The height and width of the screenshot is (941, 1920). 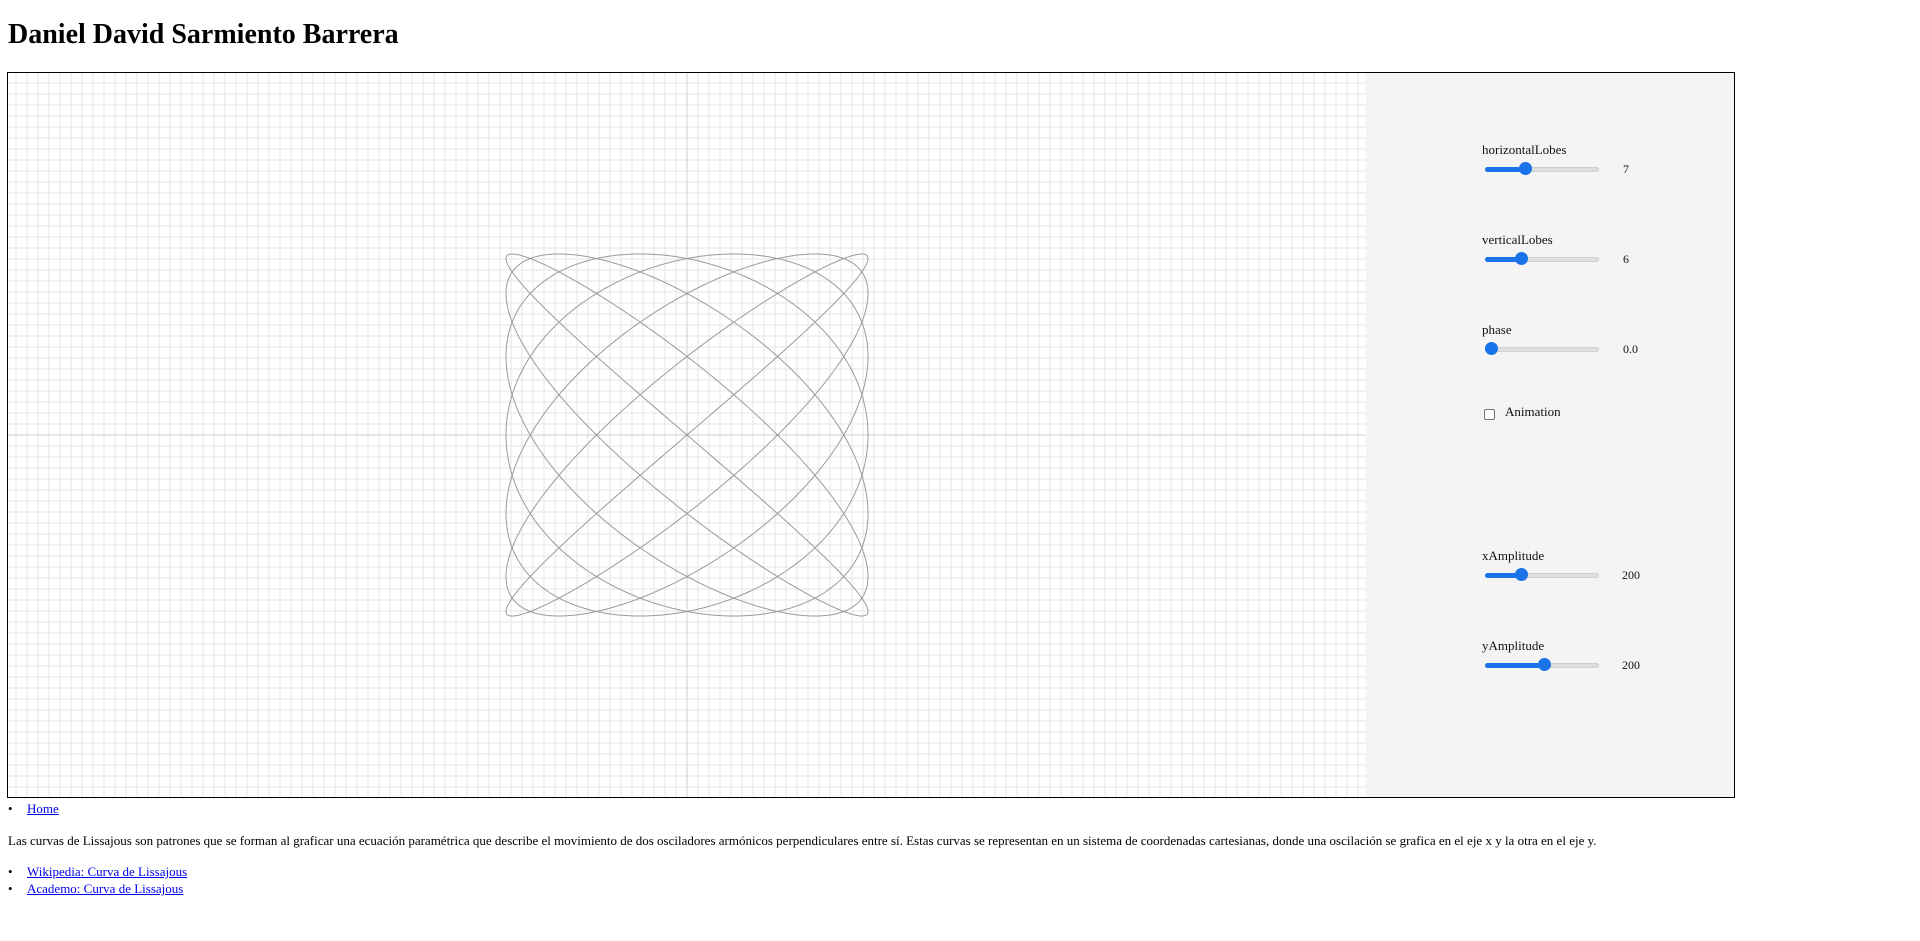 I want to click on wikipedia-link: Wikipedia: Curva de Lissajous, so click(x=107, y=871).